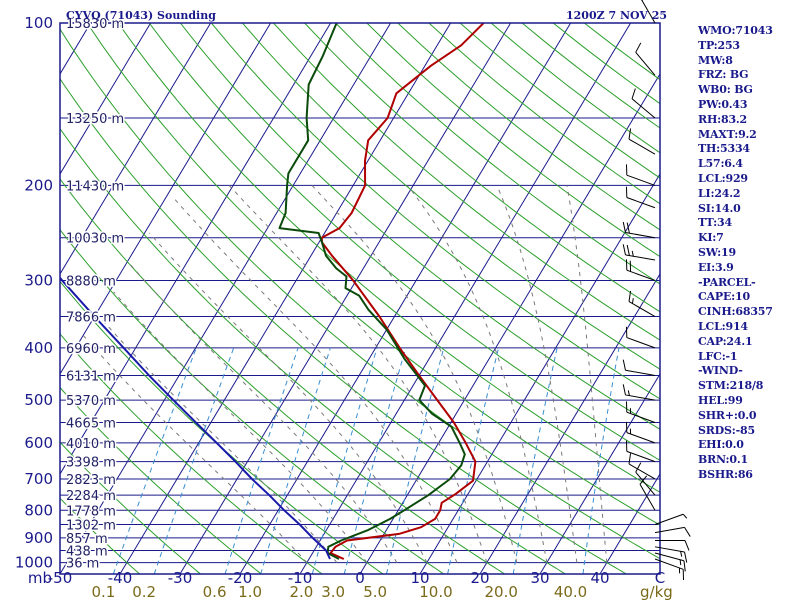  What do you see at coordinates (723, 75) in the screenshot?
I see `index-item: FRZ: BG` at bounding box center [723, 75].